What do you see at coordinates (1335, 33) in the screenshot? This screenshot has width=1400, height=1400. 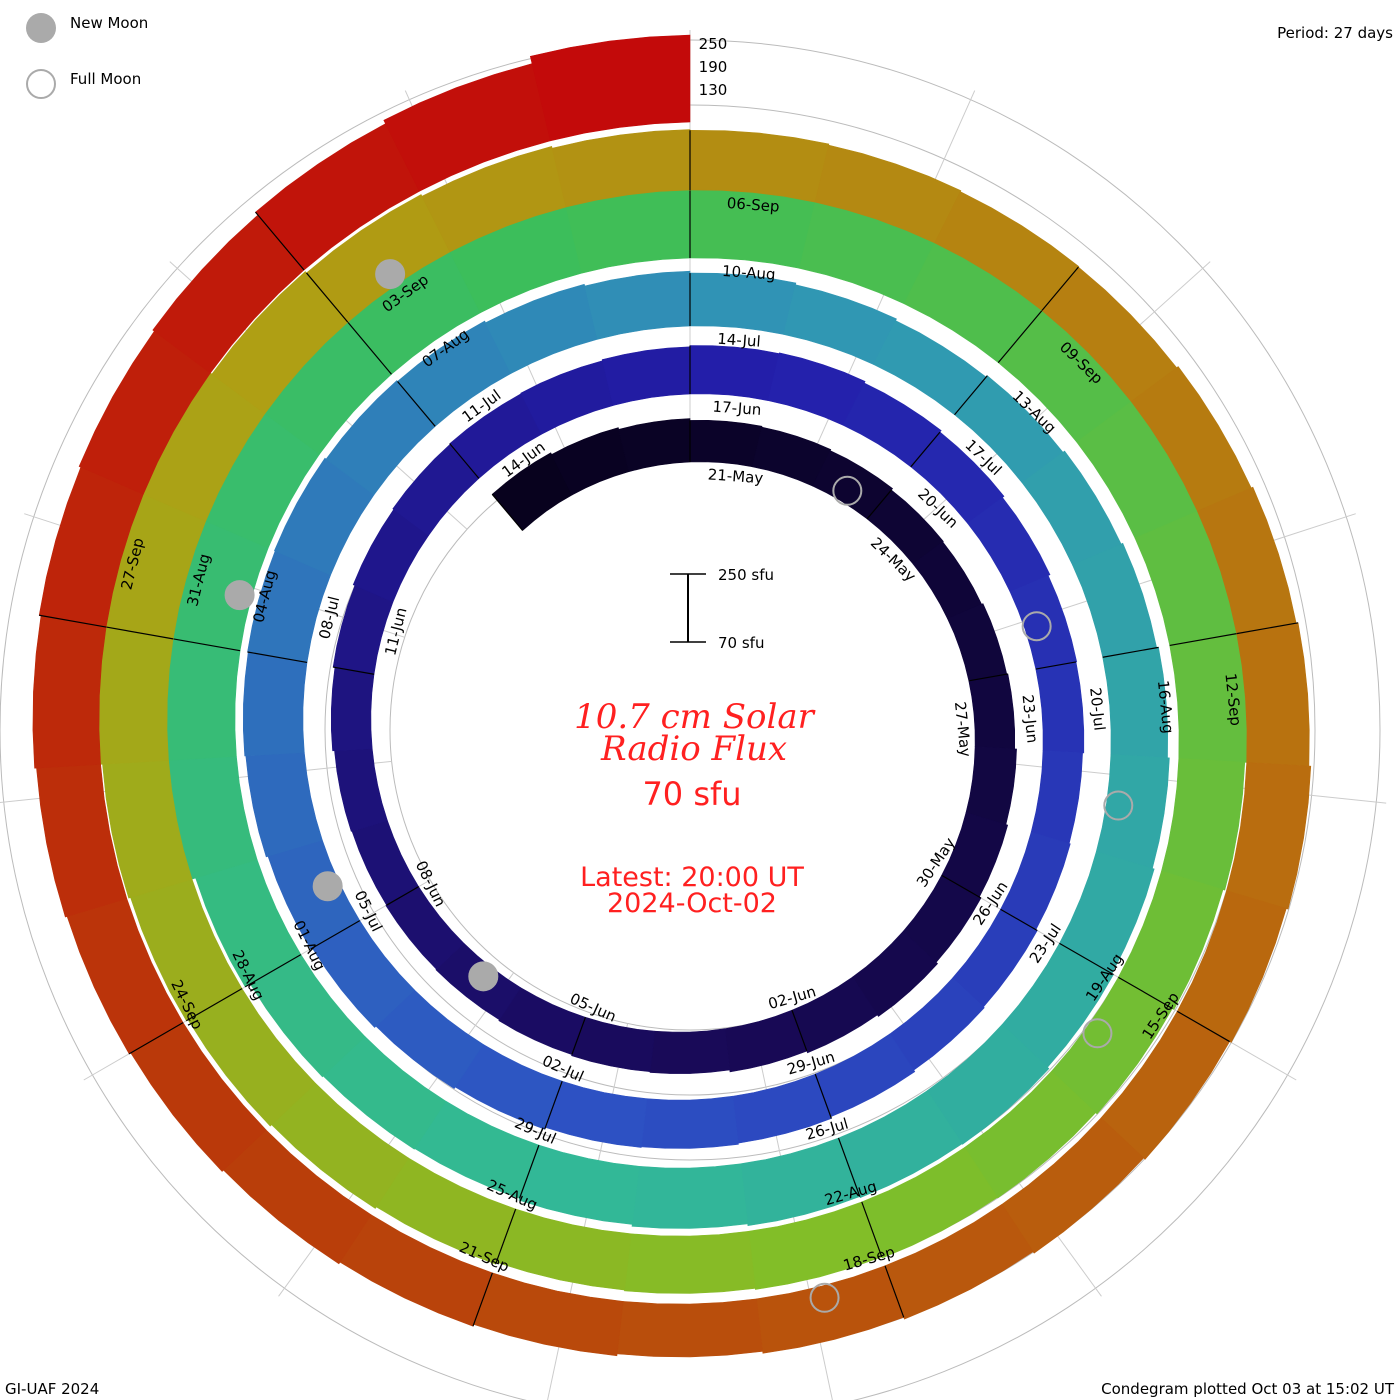 I see `period-label: Period: 27 days` at bounding box center [1335, 33].